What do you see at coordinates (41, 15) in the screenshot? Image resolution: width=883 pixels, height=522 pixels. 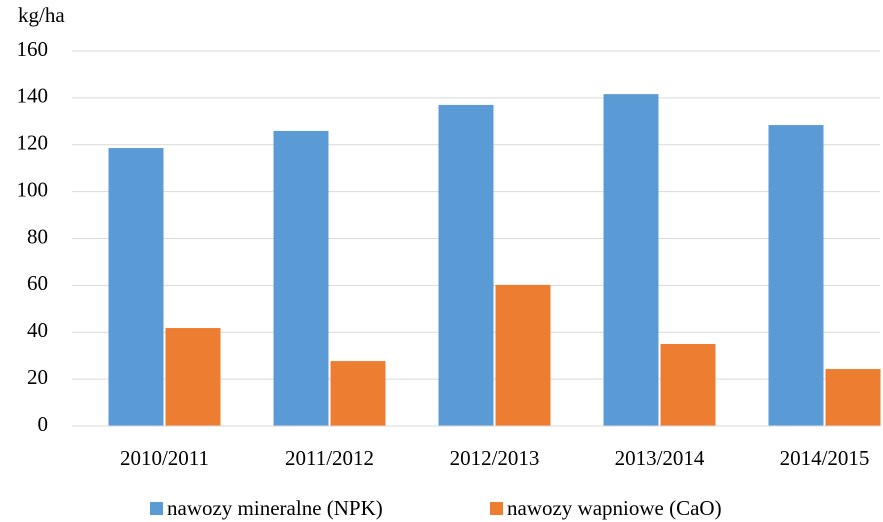 I see `y-axis-label: kg/ha` at bounding box center [41, 15].